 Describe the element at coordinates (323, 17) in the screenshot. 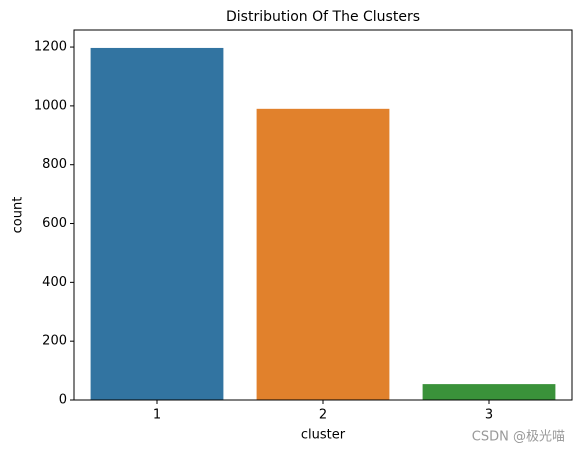

I see `chart-title: Distribution Of The Clusters` at that location.